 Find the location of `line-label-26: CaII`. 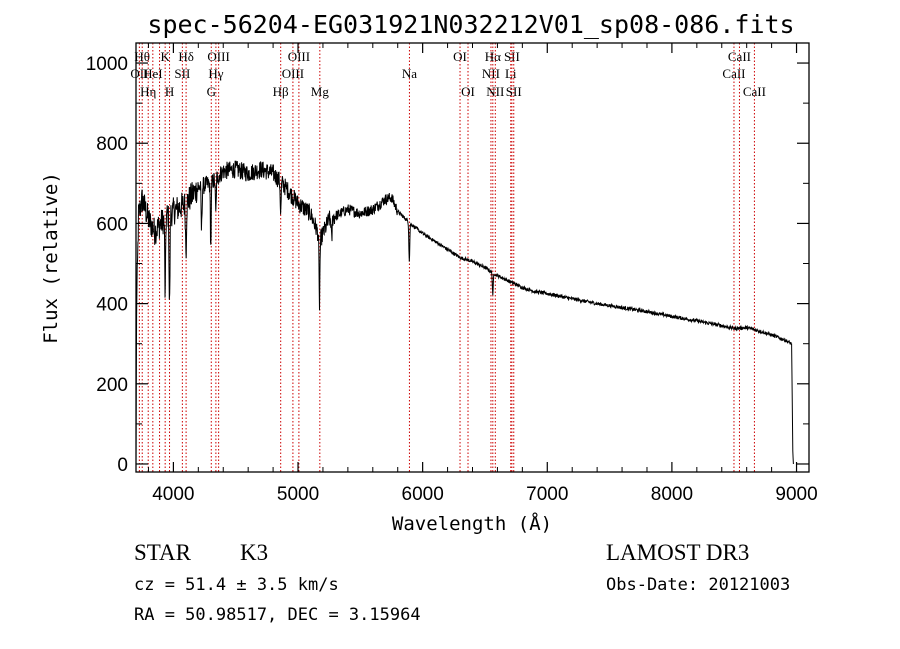

line-label-26: CaII is located at coordinates (739, 56).